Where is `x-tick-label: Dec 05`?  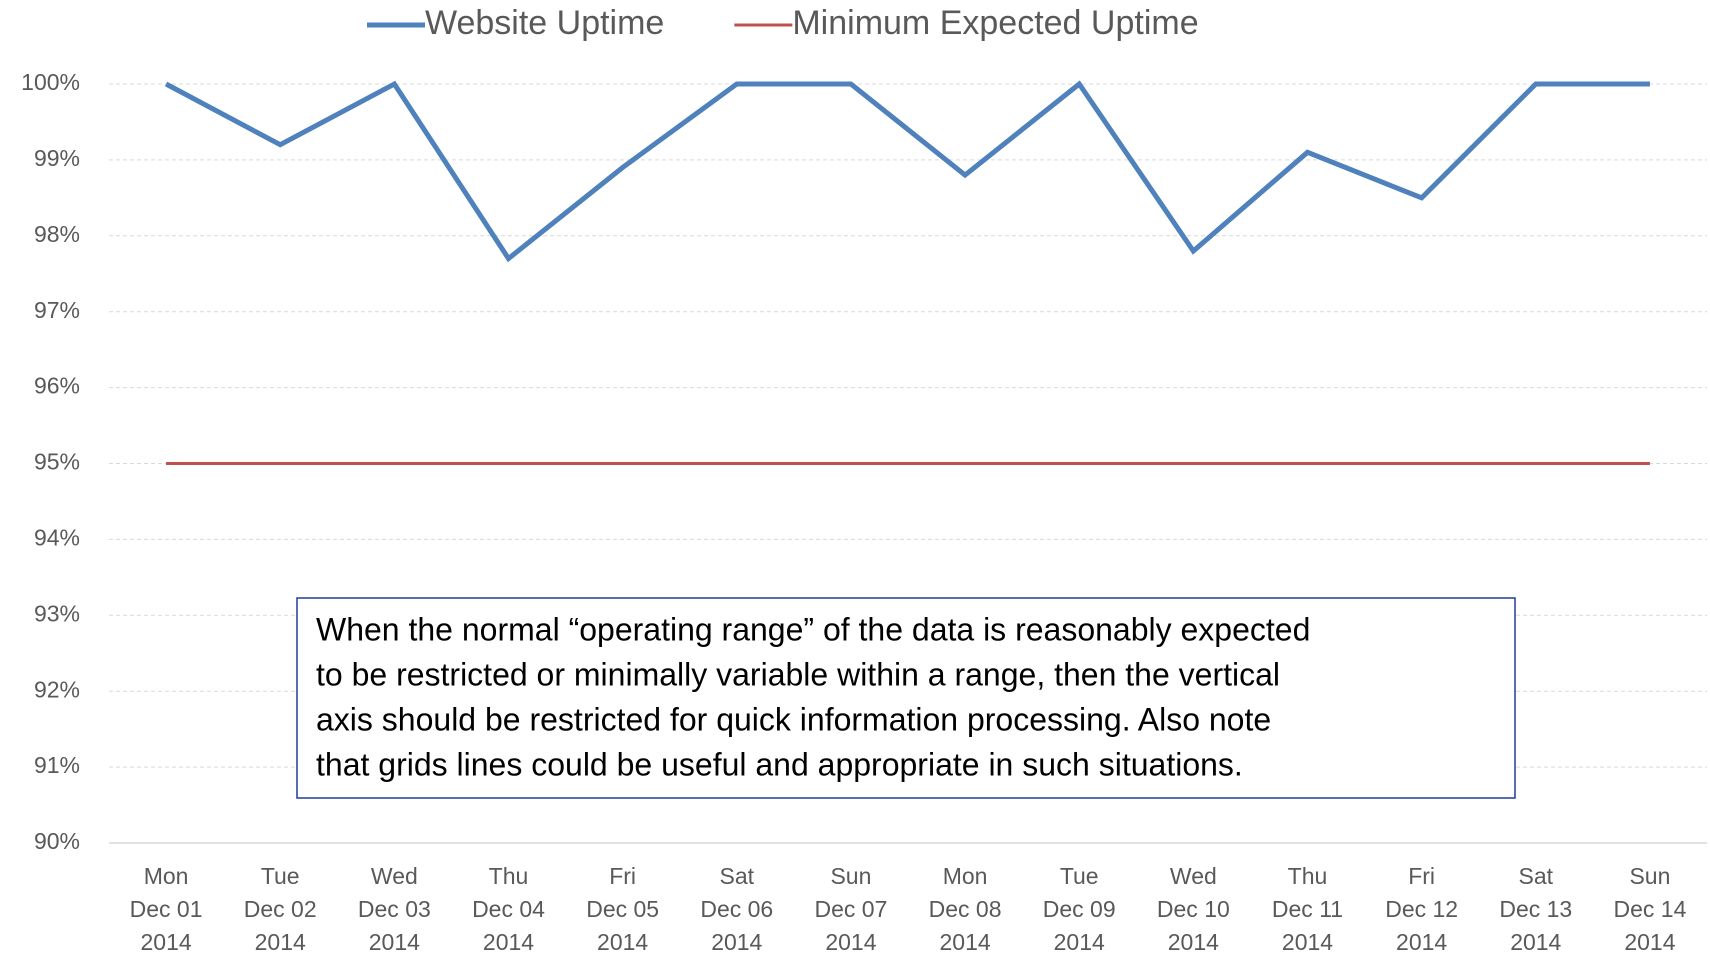
x-tick-label: Dec 05 is located at coordinates (622, 909).